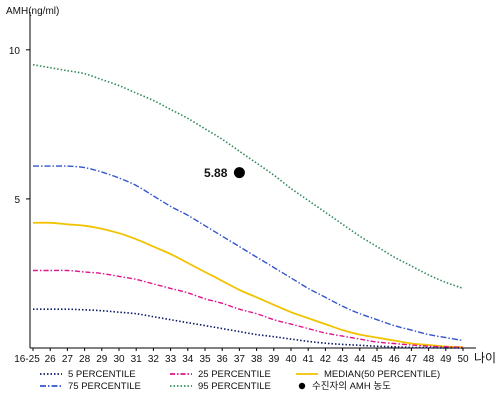 This screenshot has height=400, width=500. I want to click on x-tick-label: 44, so click(360, 359).